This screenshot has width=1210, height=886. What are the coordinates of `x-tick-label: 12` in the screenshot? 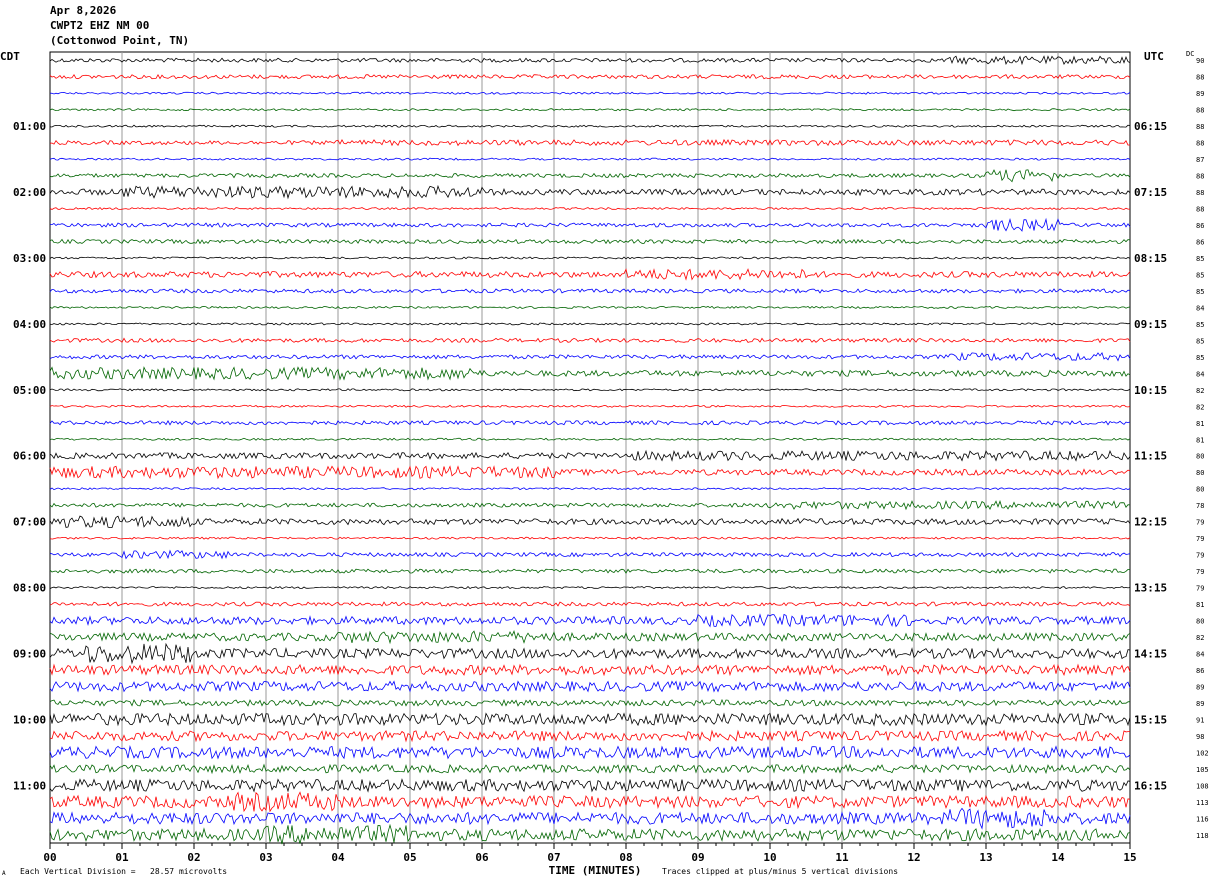 It's located at (913, 857).